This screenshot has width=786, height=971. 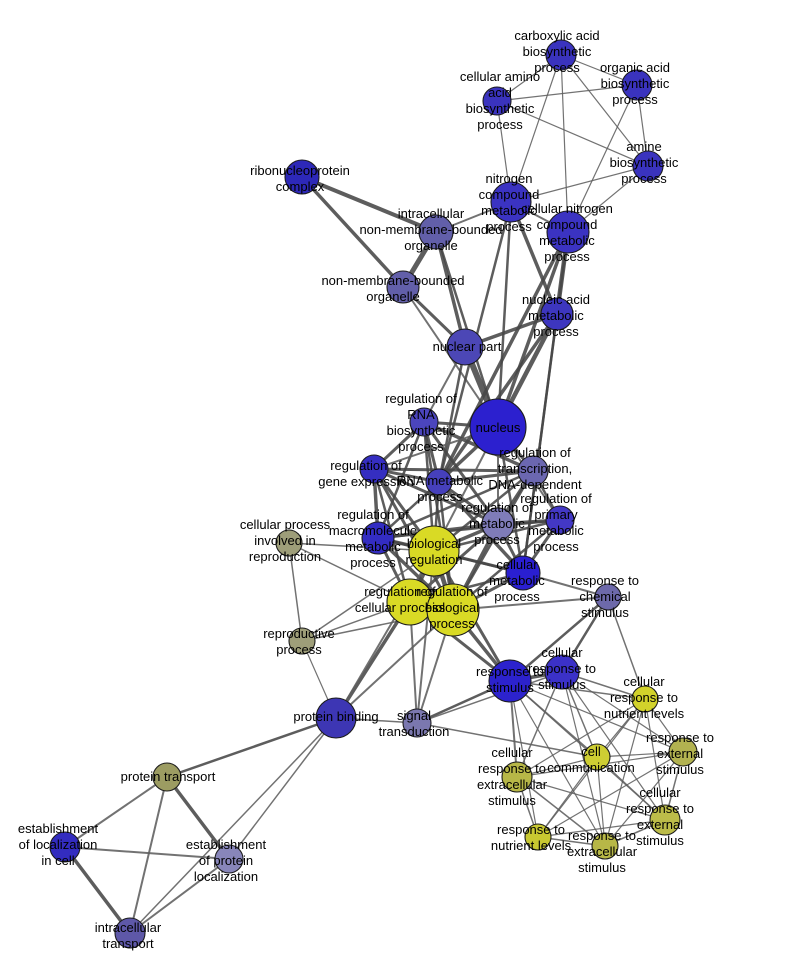 I want to click on node-rmp: regulation of metabolic process, so click(x=498, y=524).